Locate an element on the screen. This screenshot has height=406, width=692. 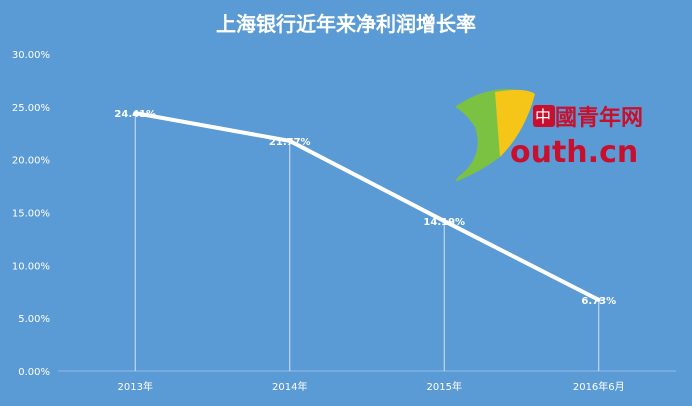
data-label: 24.41% is located at coordinates (135, 114).